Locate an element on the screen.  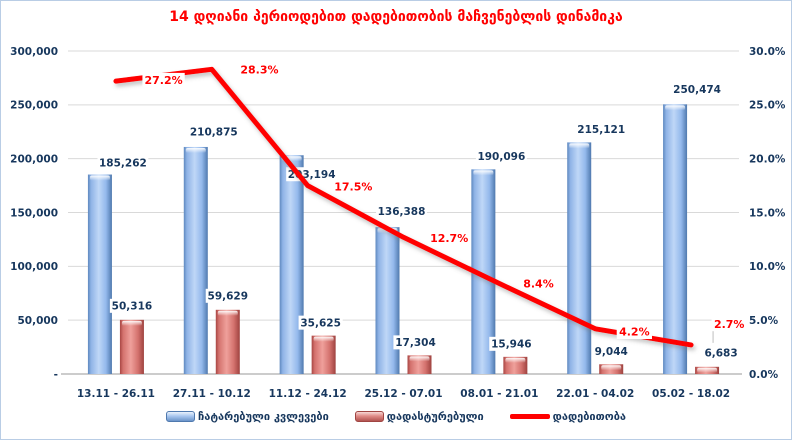
svg-text: 8.4% is located at coordinates (538, 284).